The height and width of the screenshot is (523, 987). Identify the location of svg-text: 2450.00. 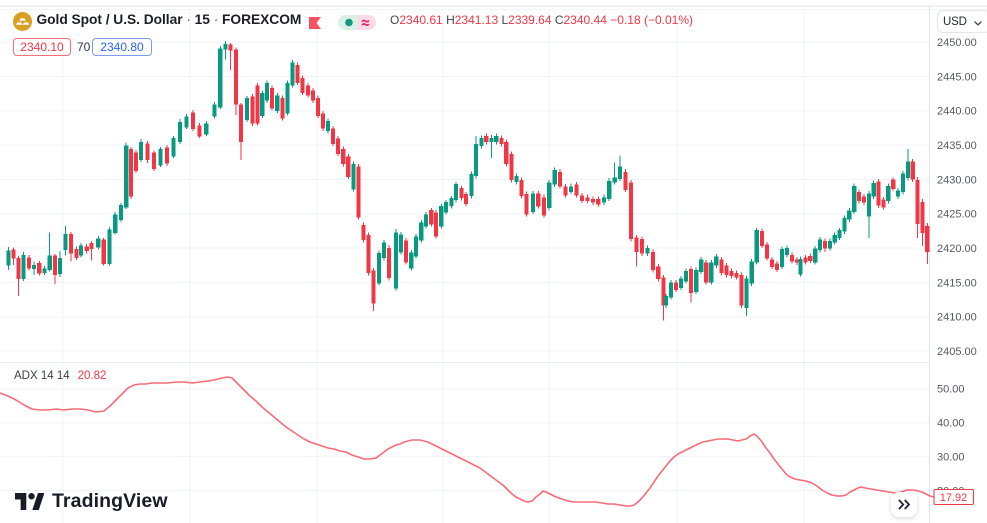
(957, 43).